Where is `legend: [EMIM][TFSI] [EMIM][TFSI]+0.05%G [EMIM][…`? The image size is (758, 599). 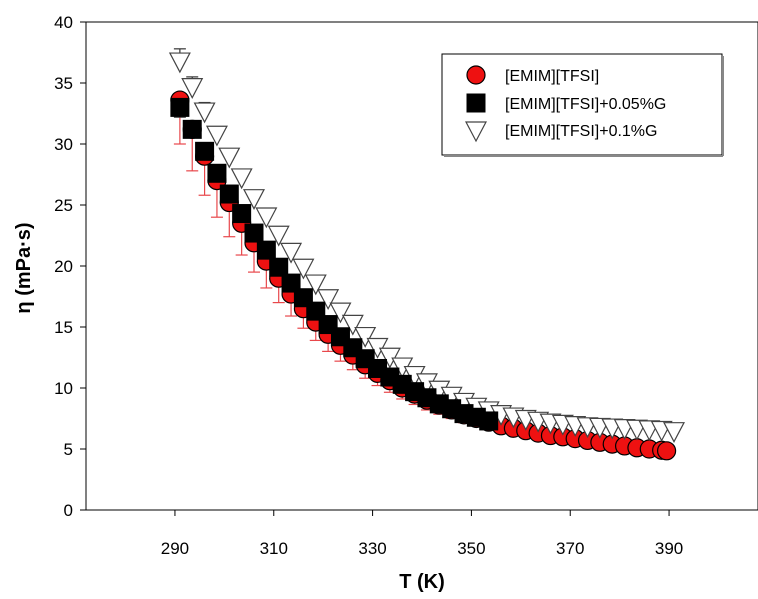 legend: [EMIM][TFSI] [EMIM][TFSI]+0.05%G [EMIM][… is located at coordinates (582, 105).